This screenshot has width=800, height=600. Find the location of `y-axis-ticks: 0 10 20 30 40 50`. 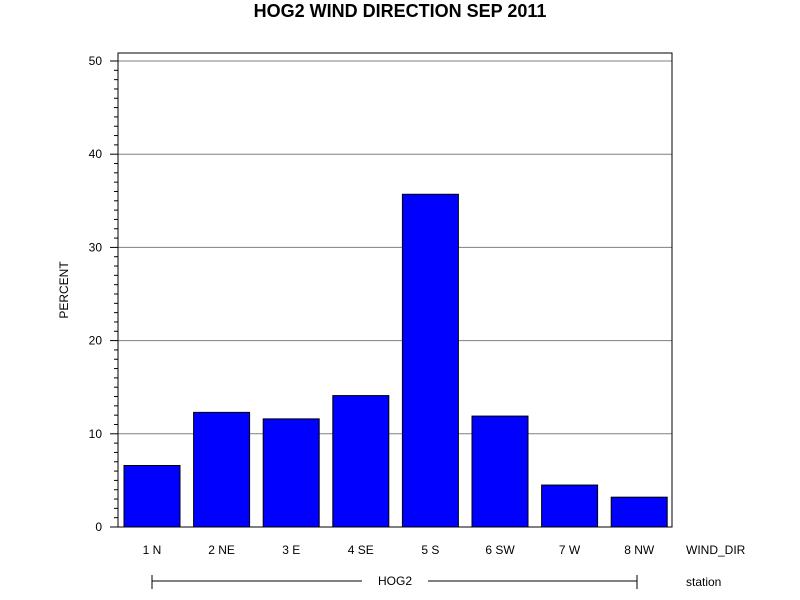

y-axis-ticks: 0 10 20 30 40 50 is located at coordinates (103, 294).